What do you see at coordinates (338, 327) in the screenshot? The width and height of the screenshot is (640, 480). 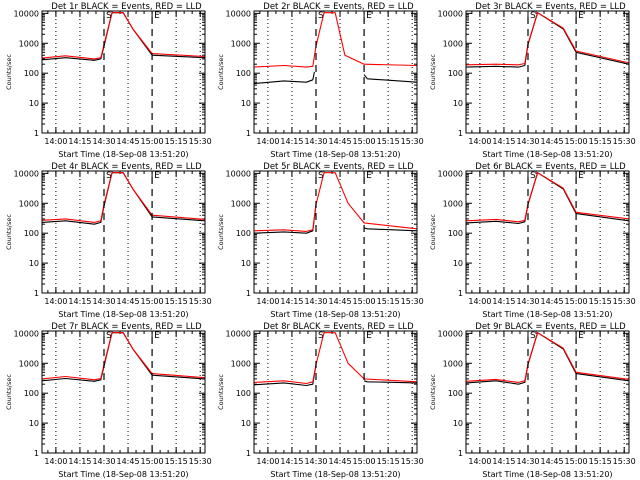 I see `panel-title: Det 8r BLACK = Events, RED = LLD` at bounding box center [338, 327].